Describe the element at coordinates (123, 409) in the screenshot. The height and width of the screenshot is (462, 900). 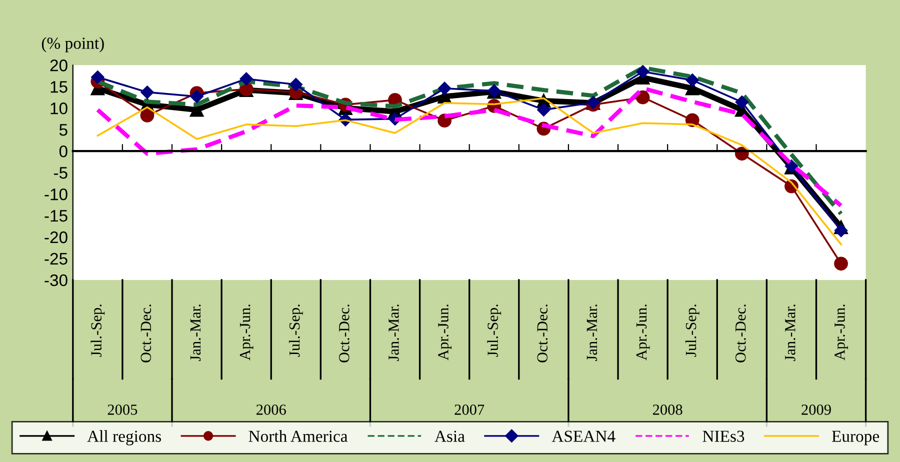
I see `text: 2005` at that location.